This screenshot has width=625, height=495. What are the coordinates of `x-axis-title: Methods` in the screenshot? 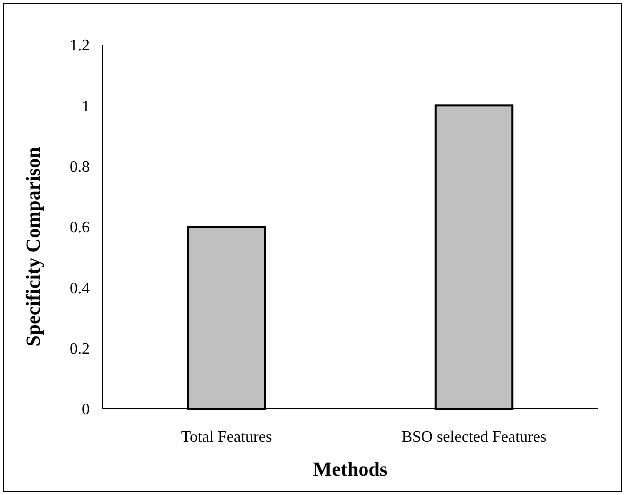 It's located at (350, 470).